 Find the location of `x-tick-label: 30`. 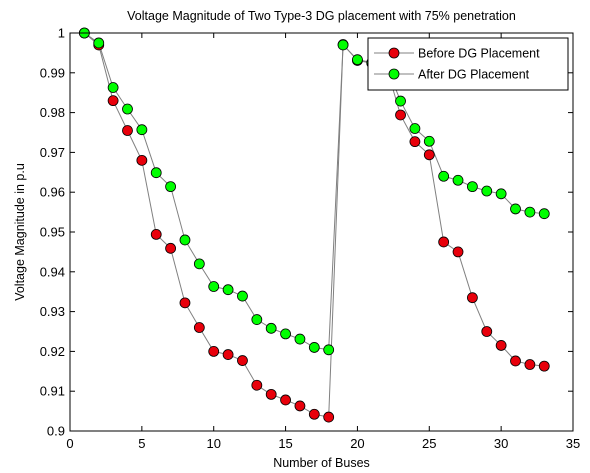

x-tick-label: 30 is located at coordinates (501, 443).